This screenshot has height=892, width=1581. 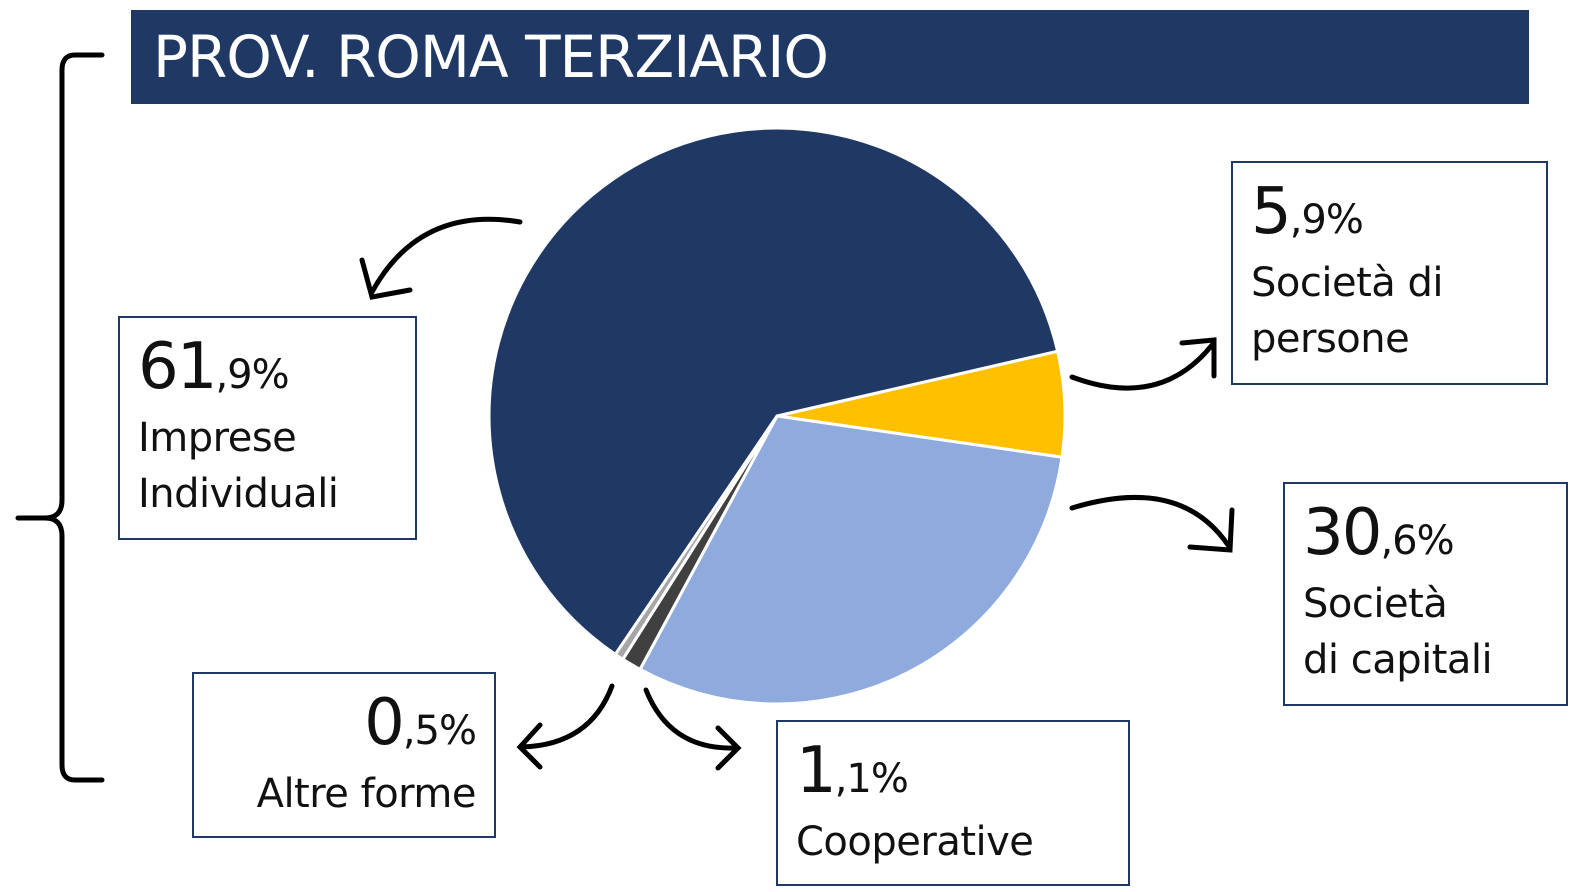 I want to click on category-label: Cooperative, so click(x=915, y=842).